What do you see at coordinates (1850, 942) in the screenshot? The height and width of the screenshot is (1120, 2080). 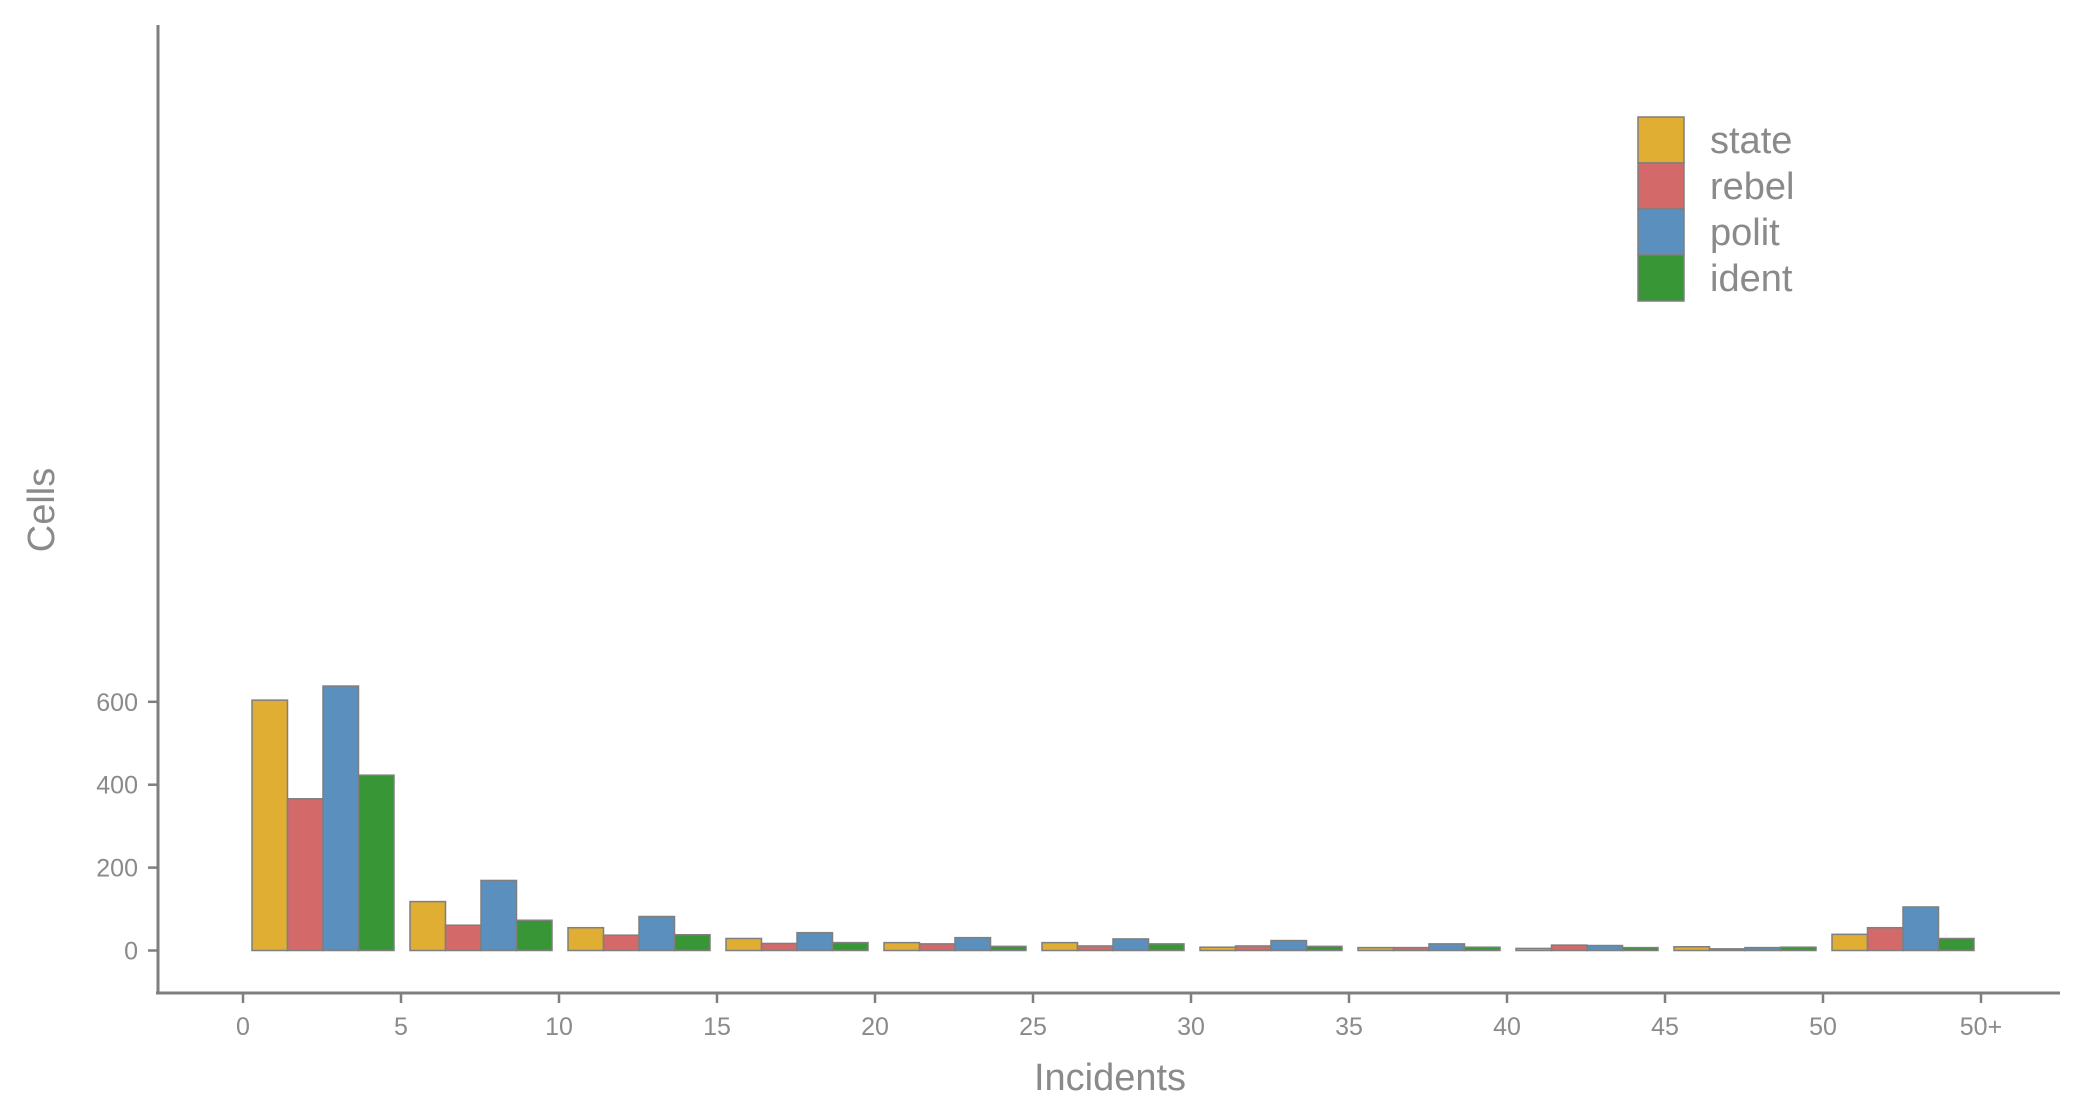 I see `bar-state-50+` at bounding box center [1850, 942].